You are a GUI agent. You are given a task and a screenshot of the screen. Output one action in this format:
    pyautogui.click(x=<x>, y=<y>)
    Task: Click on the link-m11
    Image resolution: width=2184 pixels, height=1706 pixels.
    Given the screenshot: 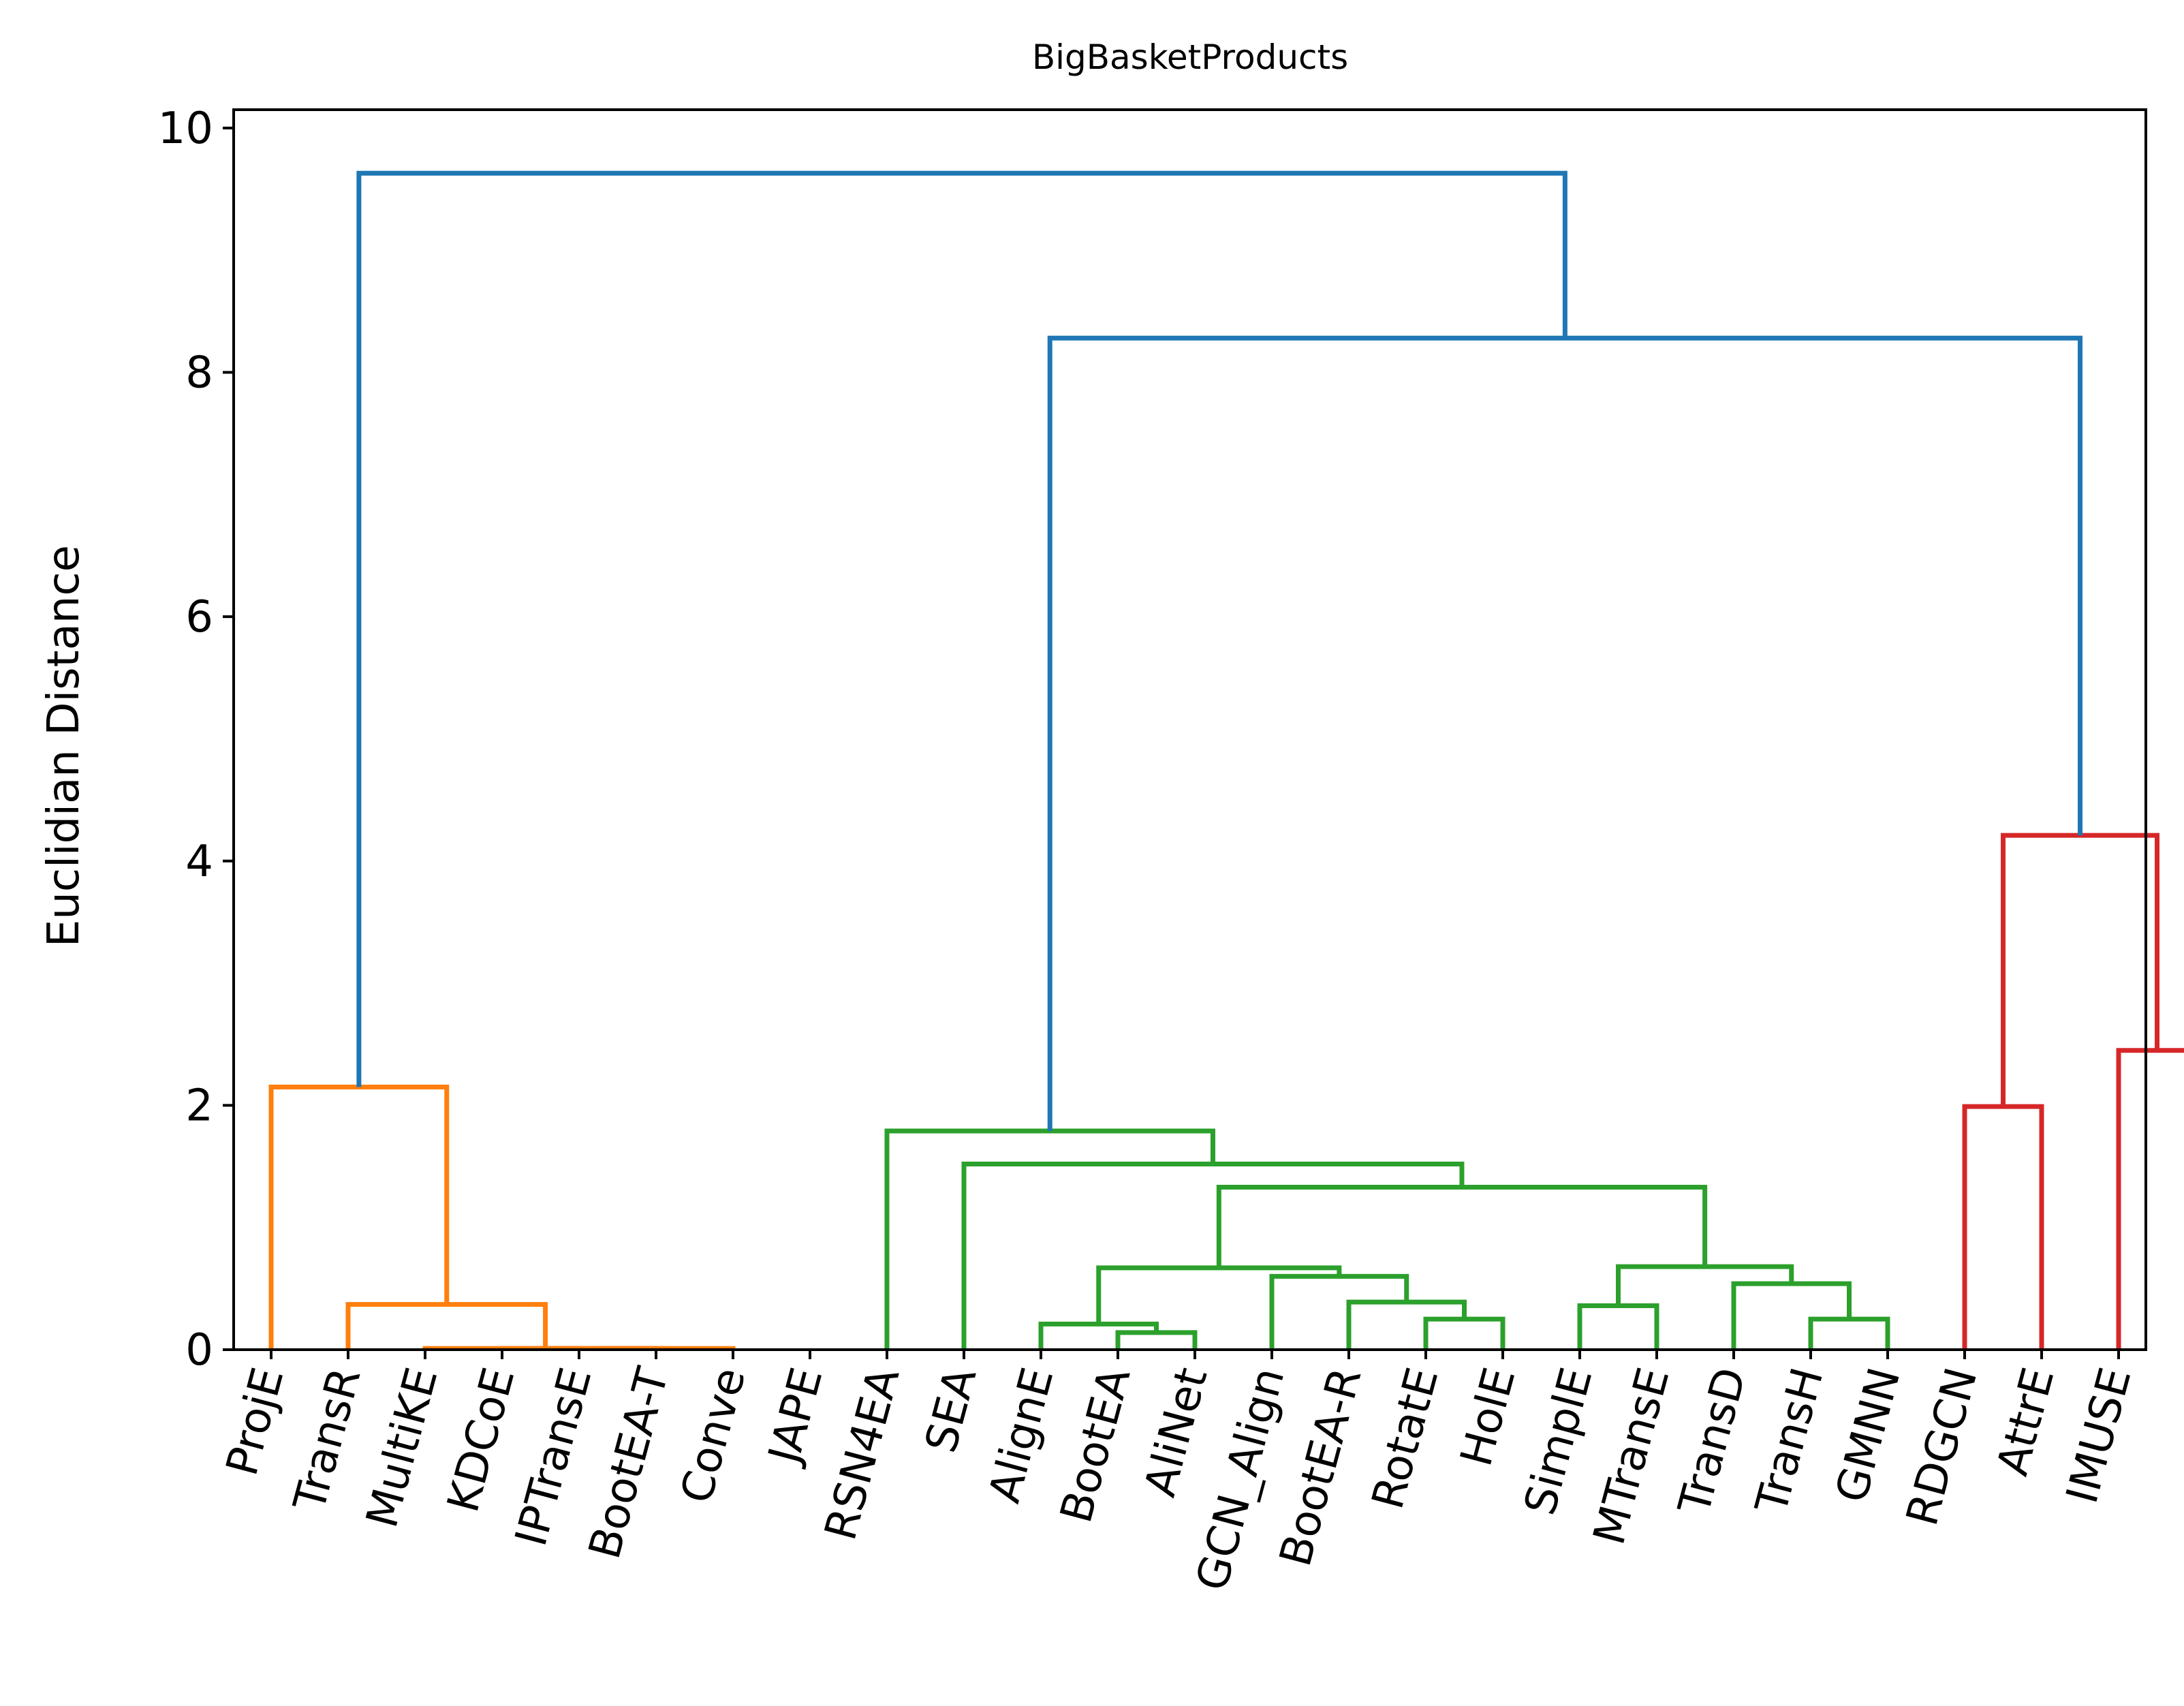 What is the action you would take?
    pyautogui.click(x=1339, y=1312)
    